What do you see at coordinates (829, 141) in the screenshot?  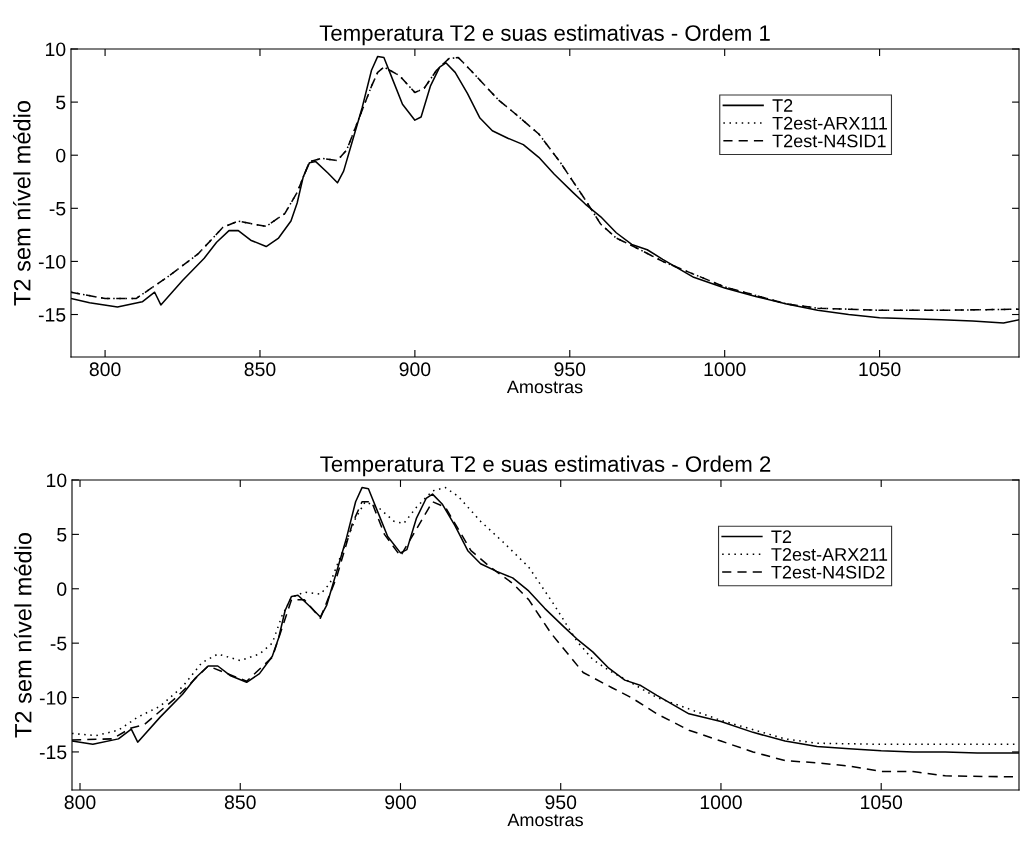 I see `legend-label: T2est-N4SID1` at bounding box center [829, 141].